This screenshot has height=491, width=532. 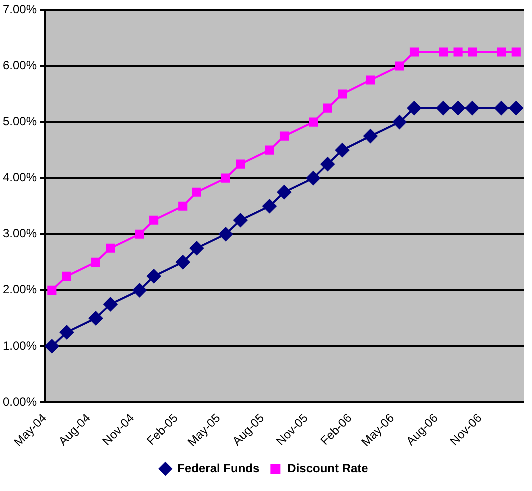 What do you see at coordinates (20, 345) in the screenshot?
I see `y-tick-label: 1.00%` at bounding box center [20, 345].